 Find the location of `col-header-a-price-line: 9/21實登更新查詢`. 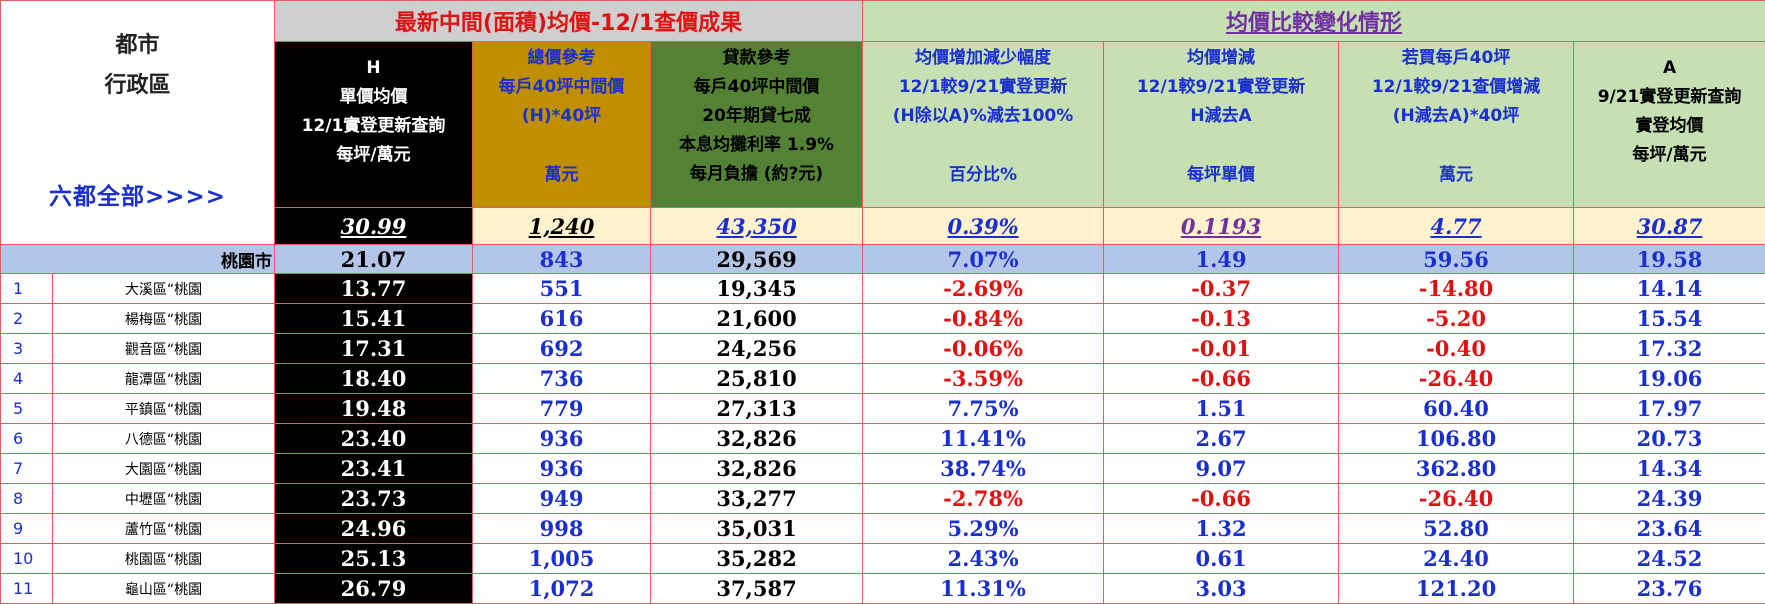

col-header-a-price-line: 9/21實登更新查詢 is located at coordinates (1669, 97).